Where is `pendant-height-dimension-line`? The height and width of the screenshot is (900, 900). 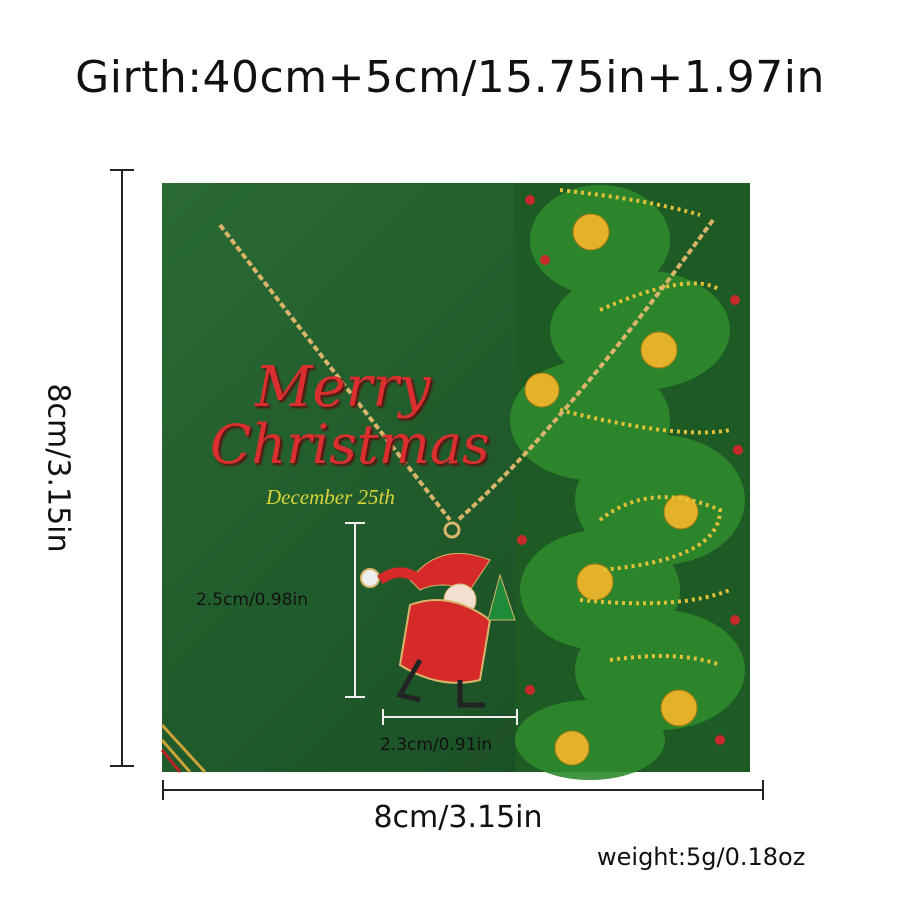 pendant-height-dimension-line is located at coordinates (355, 610).